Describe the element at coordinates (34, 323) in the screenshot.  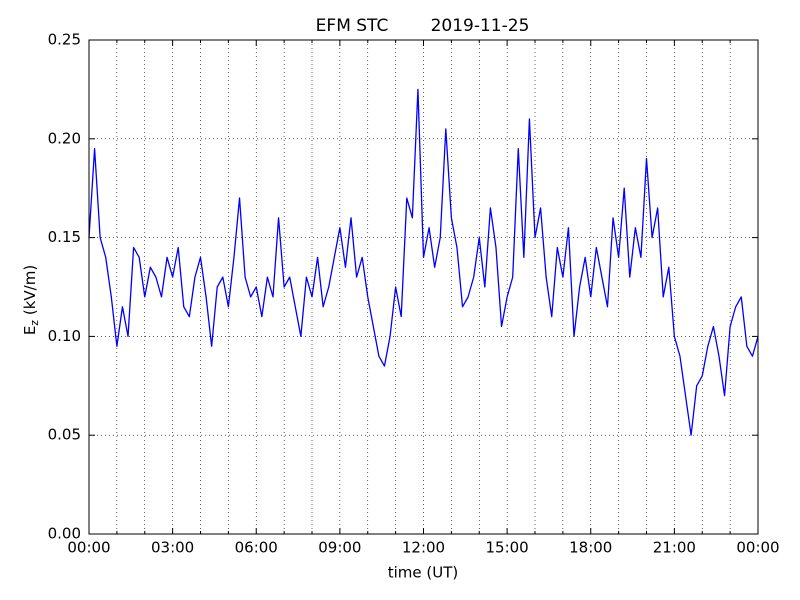
I see `y-label-sub: z` at that location.